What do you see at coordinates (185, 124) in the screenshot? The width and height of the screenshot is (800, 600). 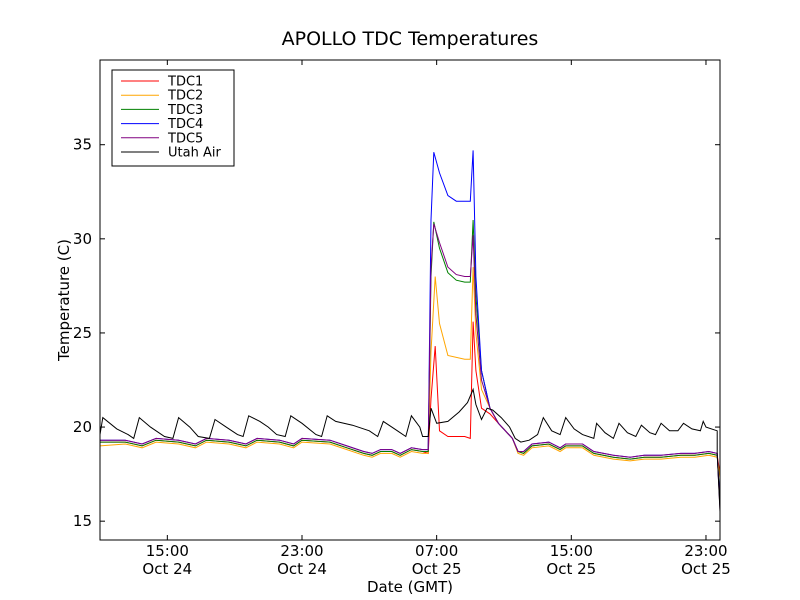 I see `legend-label: TDC4` at bounding box center [185, 124].